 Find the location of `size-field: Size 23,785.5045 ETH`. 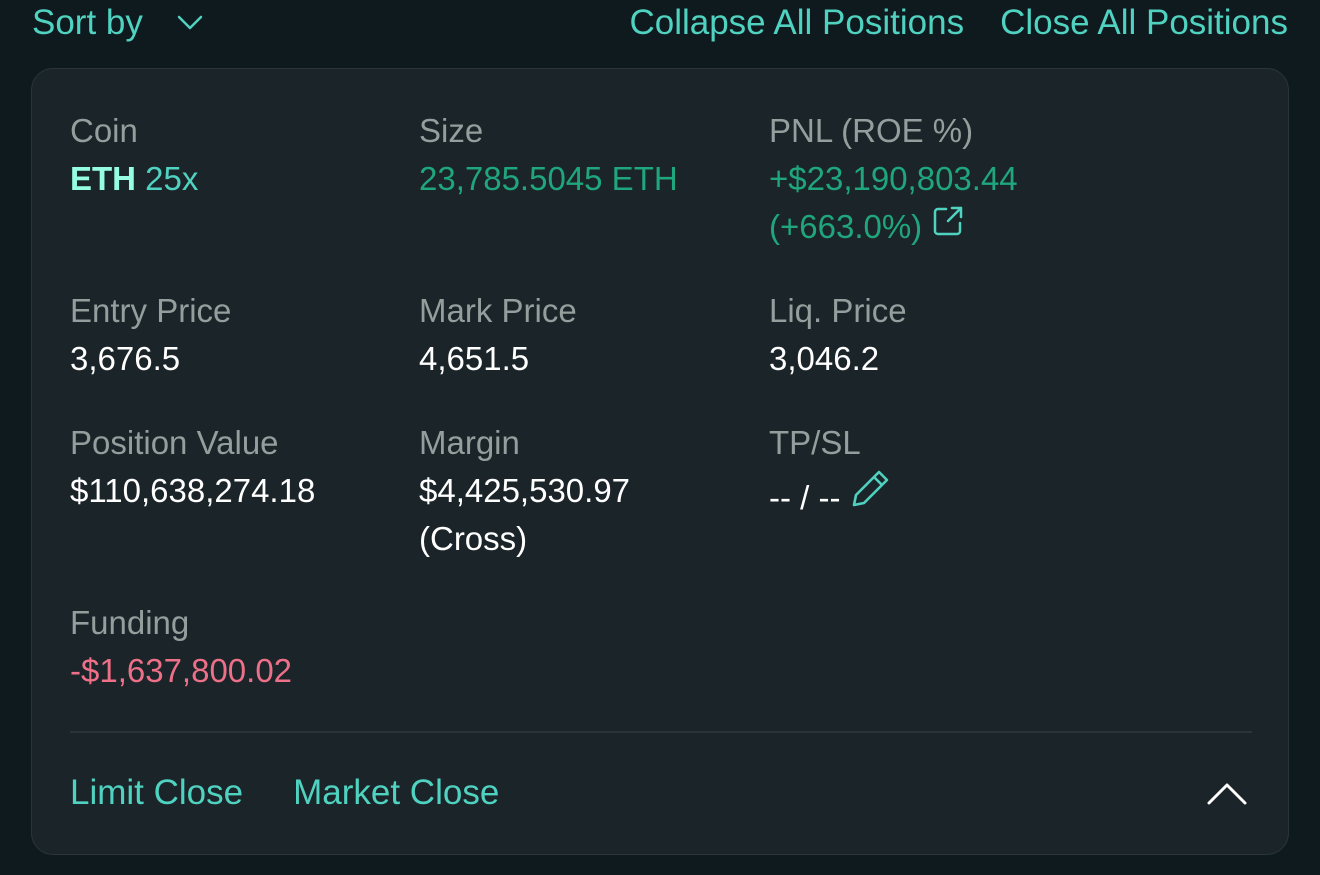

size-field: Size 23,785.5045 ETH is located at coordinates (548, 155).